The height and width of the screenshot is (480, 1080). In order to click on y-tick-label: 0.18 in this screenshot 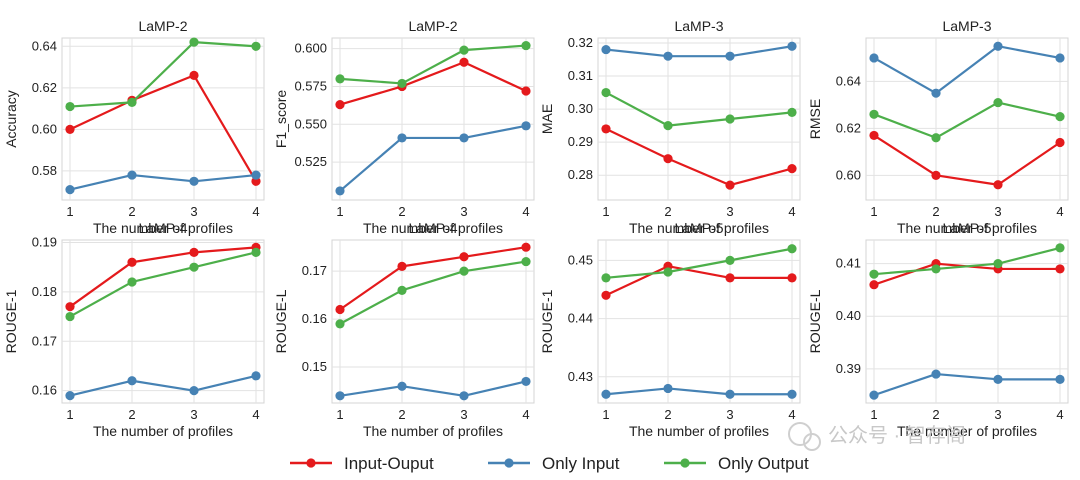, I will do `click(44, 291)`.